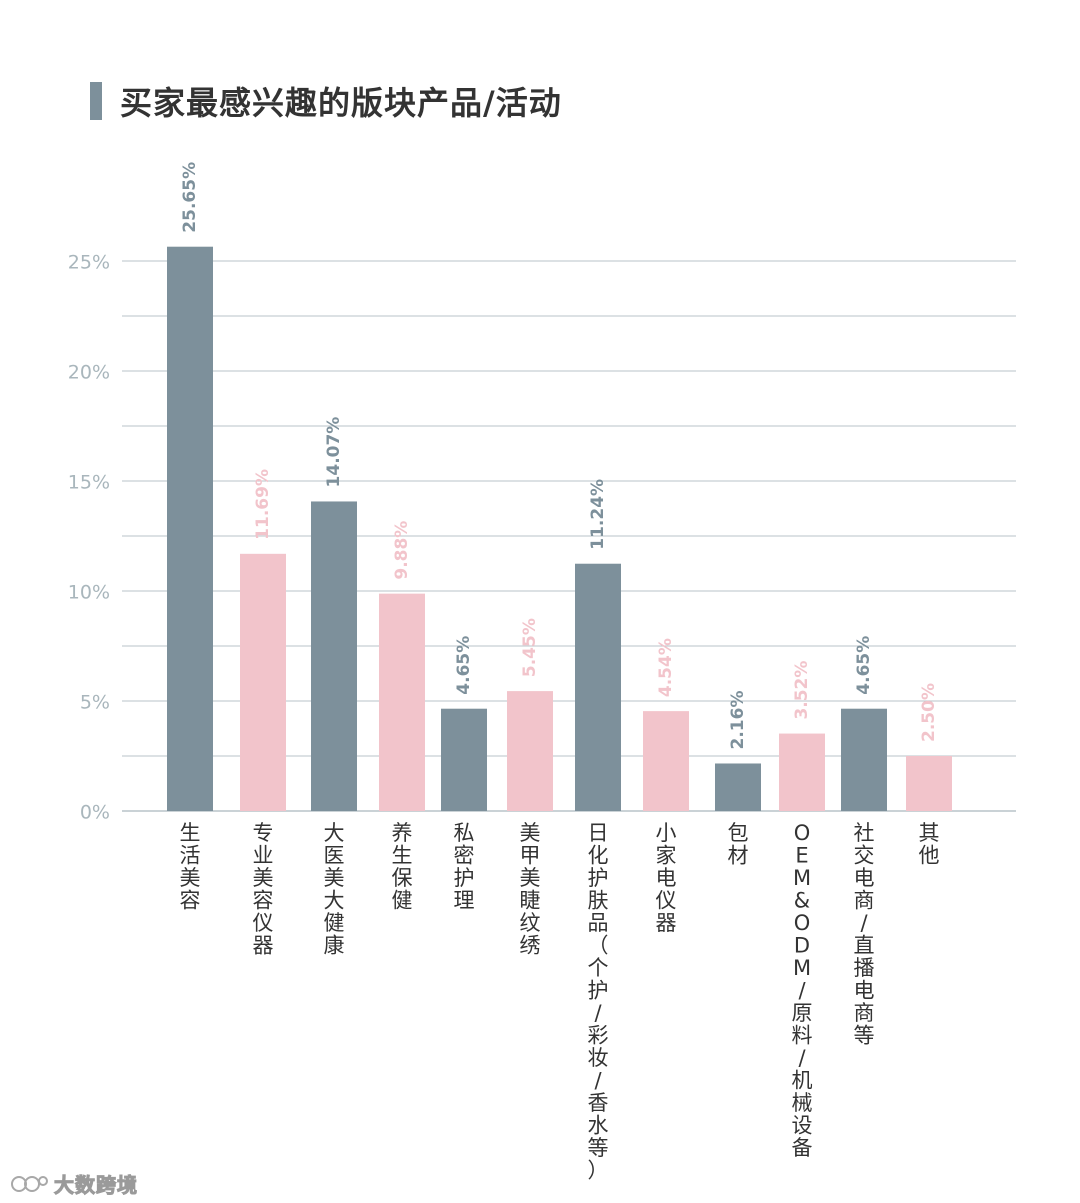 This screenshot has height=1203, width=1080. I want to click on logo-icon, so click(29, 1184).